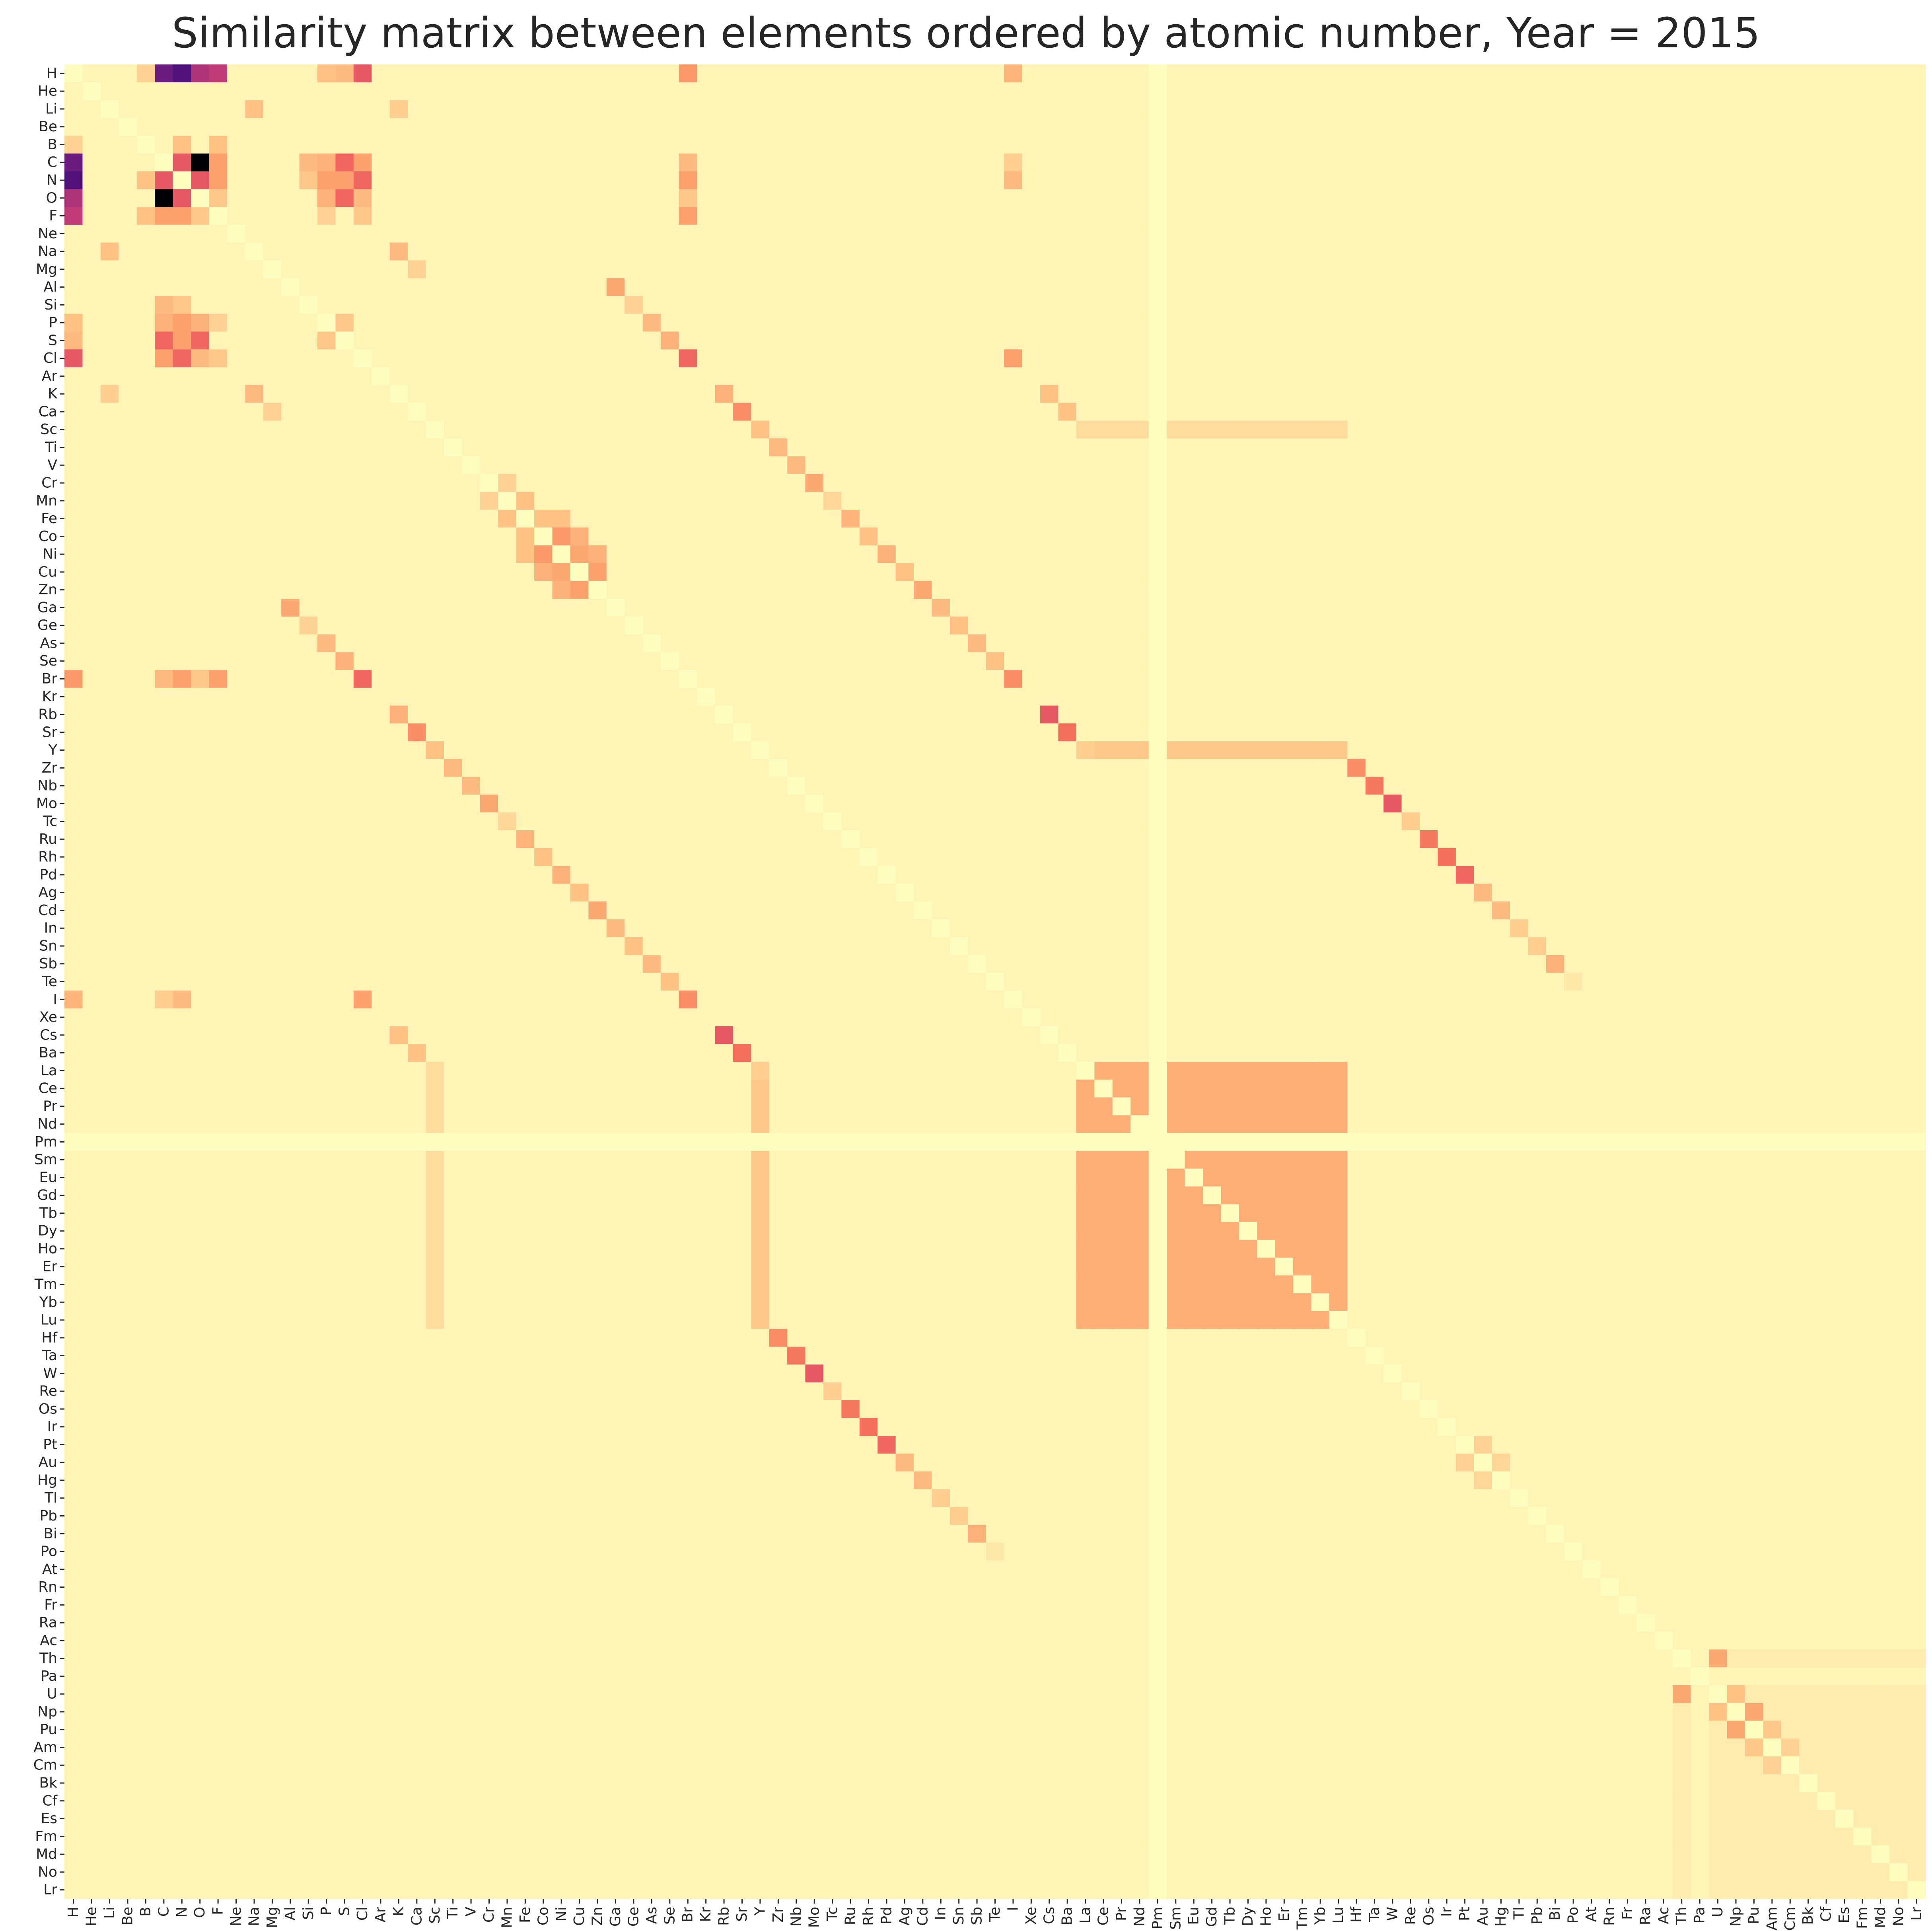  I want to click on heatmap-cell-Mg-Eu, so click(1194, 269).